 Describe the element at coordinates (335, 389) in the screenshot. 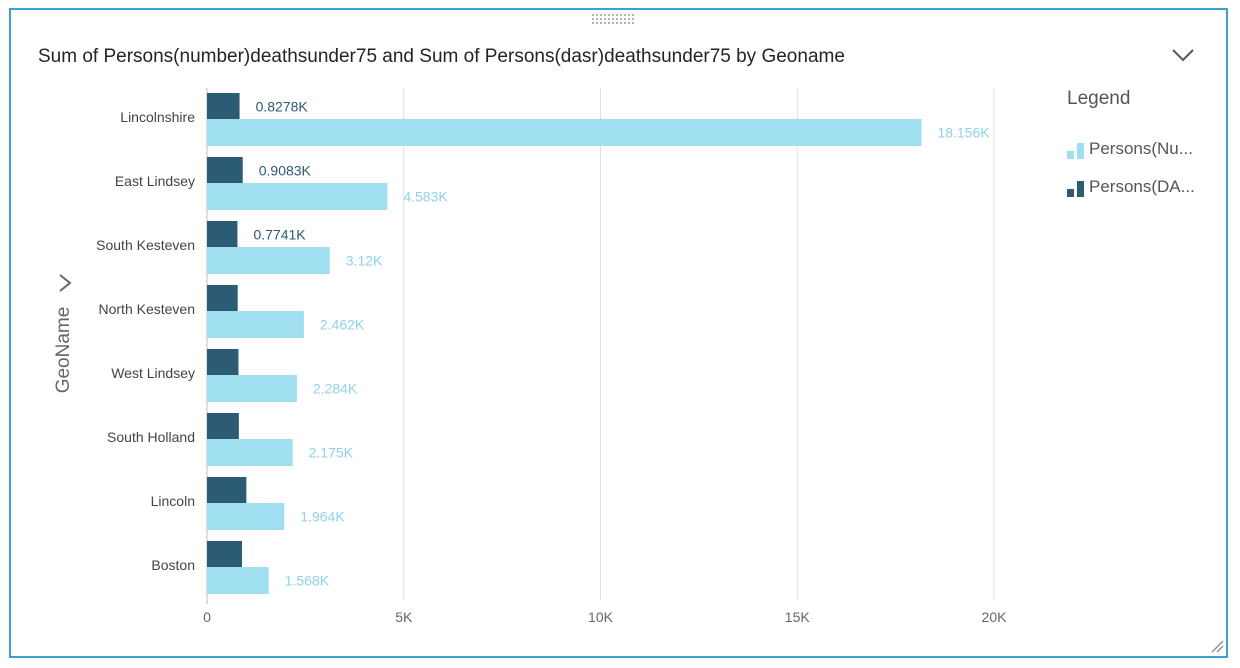

I see `data-label: 2.284K` at that location.